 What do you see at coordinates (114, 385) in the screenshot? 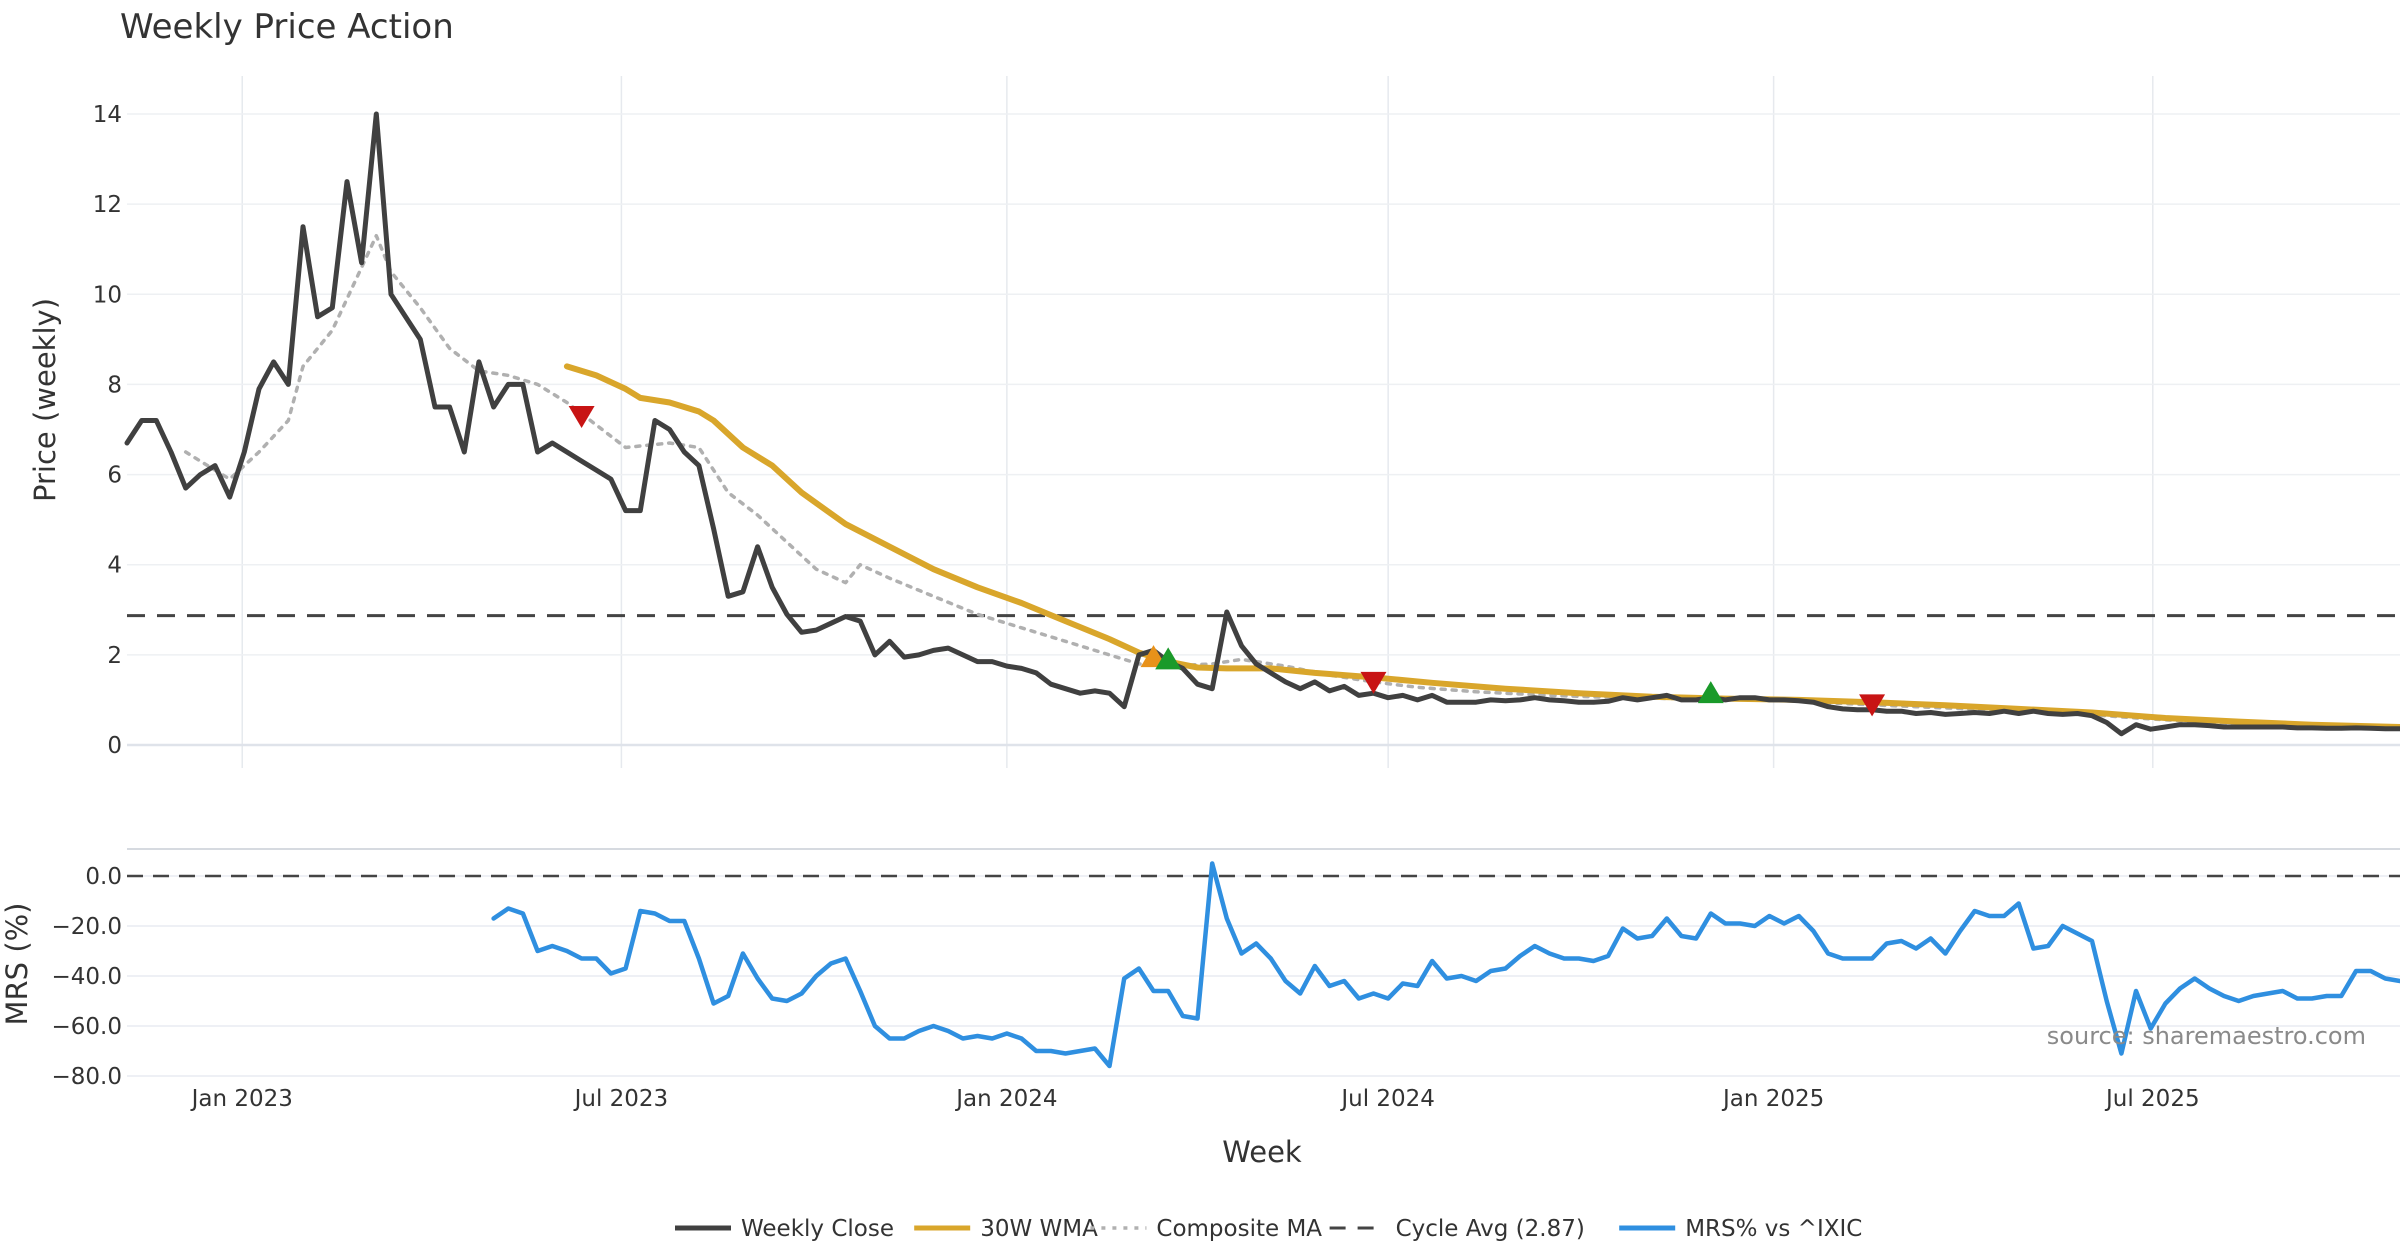
I see `price-y-tick: 8` at bounding box center [114, 385].